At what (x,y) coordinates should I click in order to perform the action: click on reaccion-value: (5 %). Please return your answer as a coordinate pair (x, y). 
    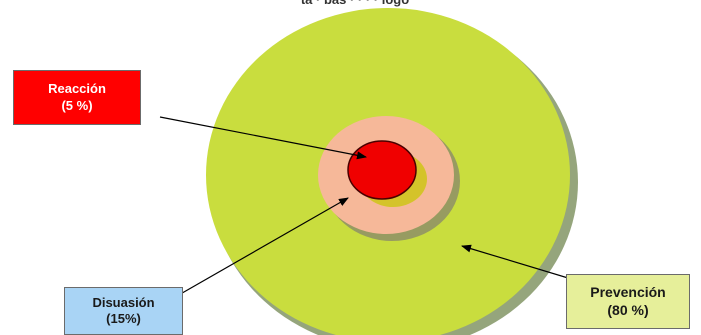
    Looking at the image, I should click on (77, 105).